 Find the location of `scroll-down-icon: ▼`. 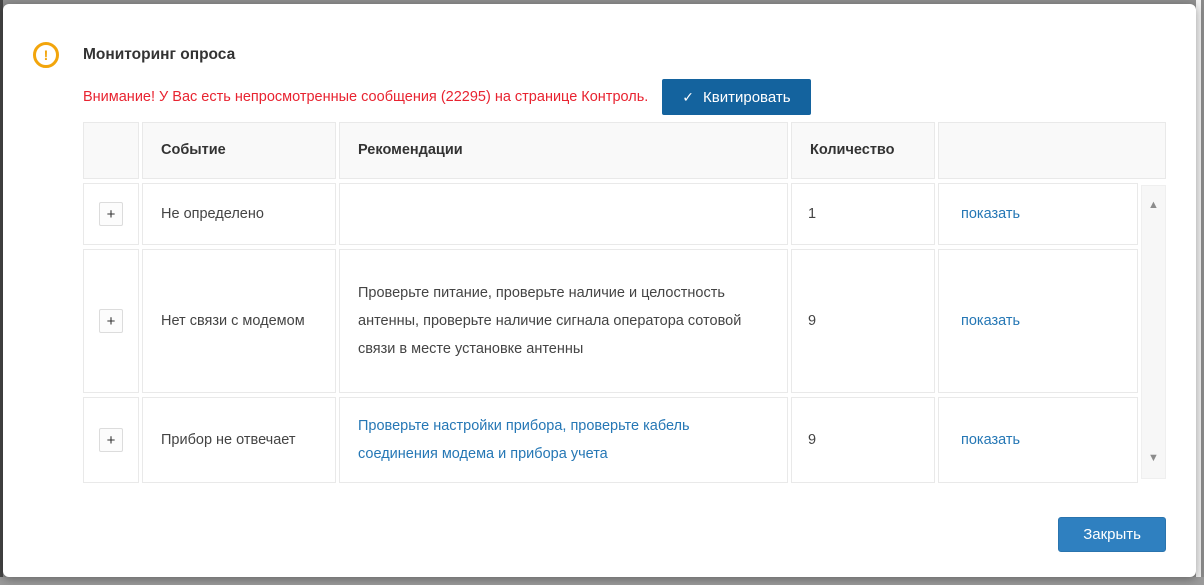

scroll-down-icon: ▼ is located at coordinates (1153, 458).